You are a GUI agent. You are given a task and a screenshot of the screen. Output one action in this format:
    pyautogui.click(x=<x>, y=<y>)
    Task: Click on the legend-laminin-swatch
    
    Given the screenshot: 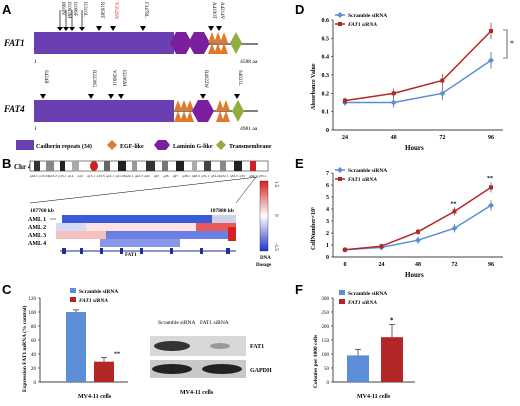 What is the action you would take?
    pyautogui.click(x=162, y=145)
    